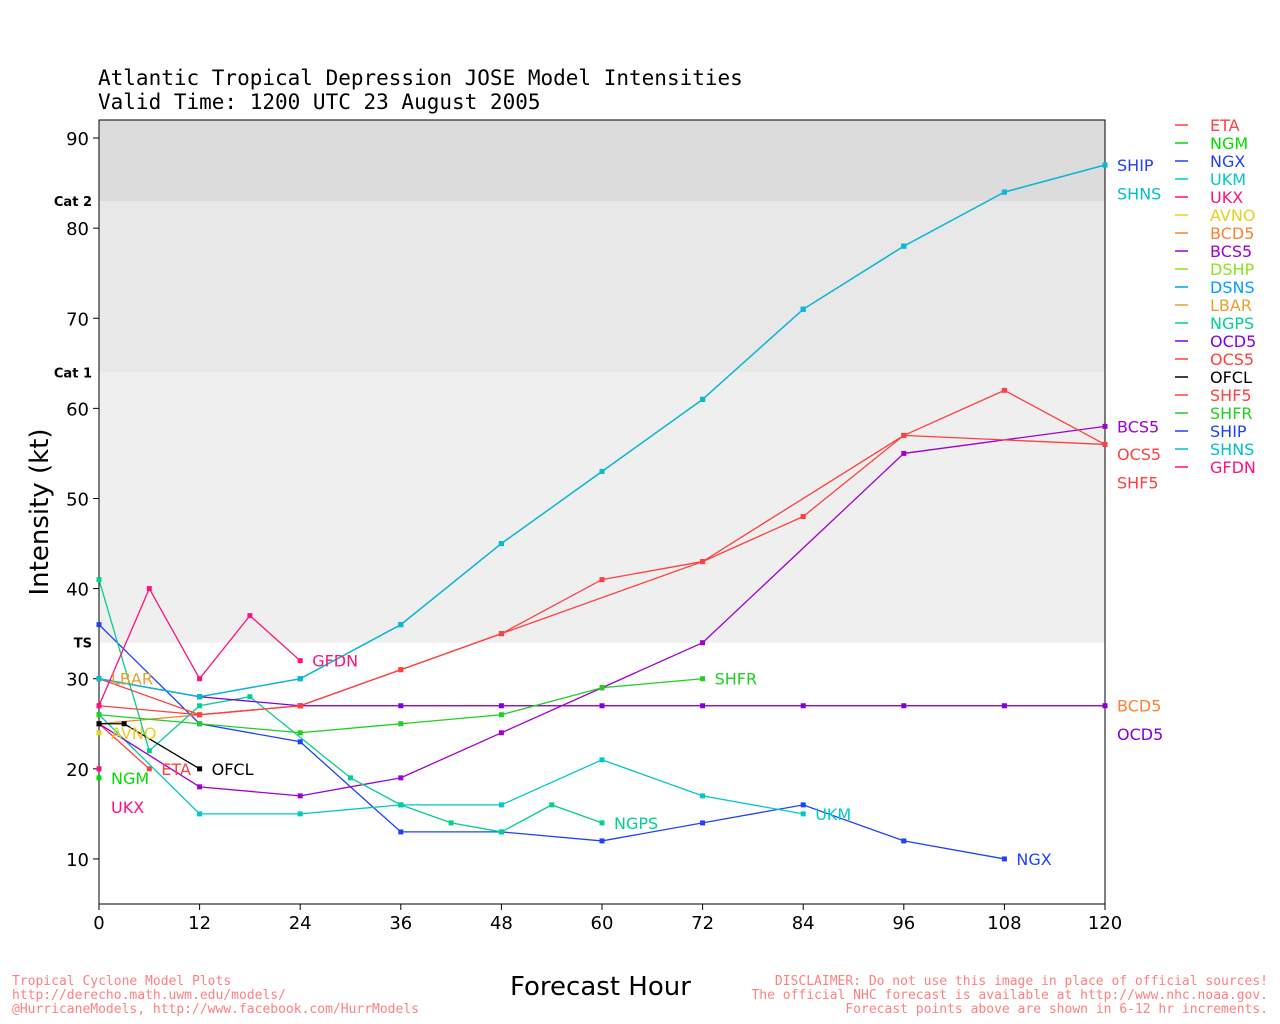 This screenshot has width=1280, height=1024. Describe the element at coordinates (127, 807) in the screenshot. I see `end-label: UKX` at that location.